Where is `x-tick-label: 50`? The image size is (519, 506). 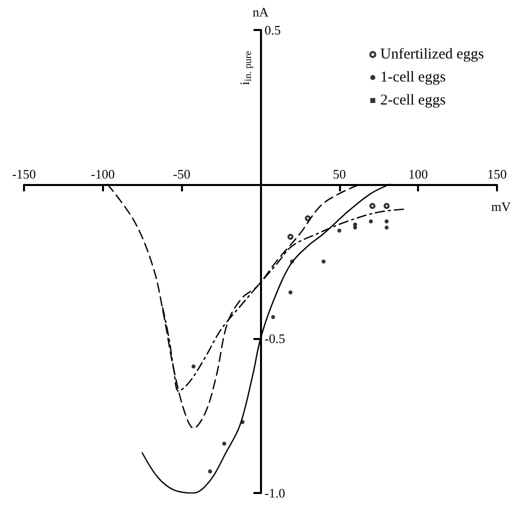 x-tick-label: 50 is located at coordinates (339, 174).